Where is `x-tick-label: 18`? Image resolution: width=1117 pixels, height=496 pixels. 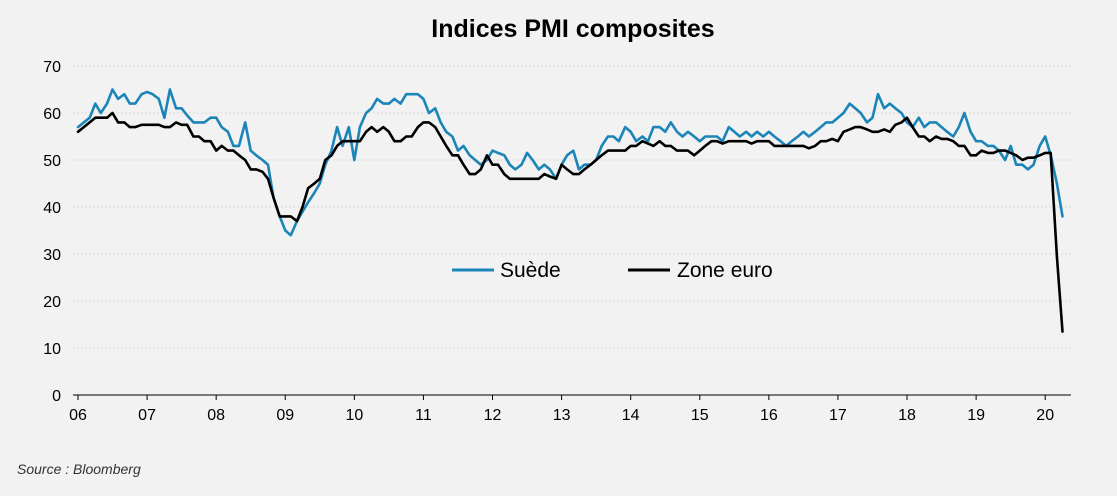
x-tick-label: 18 is located at coordinates (907, 415).